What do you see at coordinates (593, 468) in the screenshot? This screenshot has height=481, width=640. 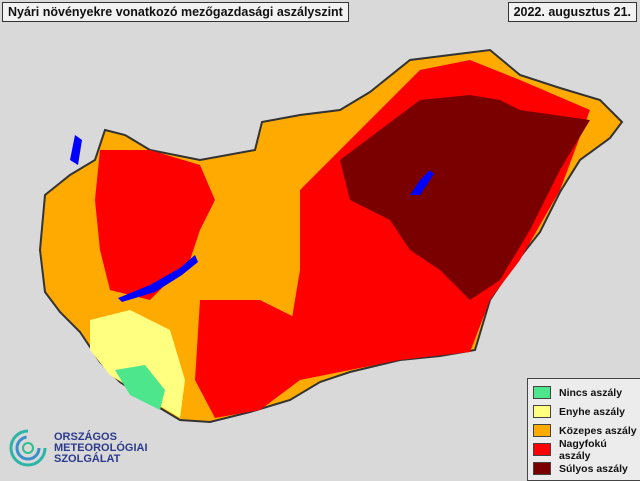 I see `legend-label: Súlyos aszály` at bounding box center [593, 468].